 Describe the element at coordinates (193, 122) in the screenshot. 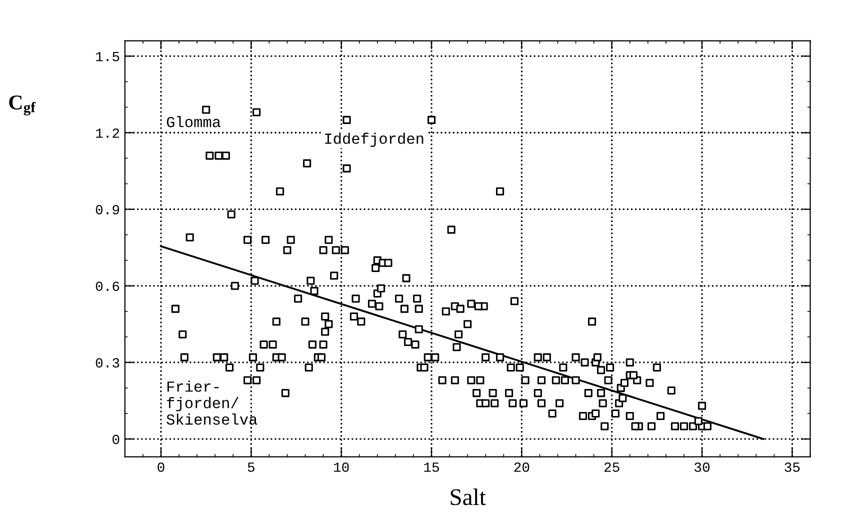

I see `annotation: Glomma` at that location.